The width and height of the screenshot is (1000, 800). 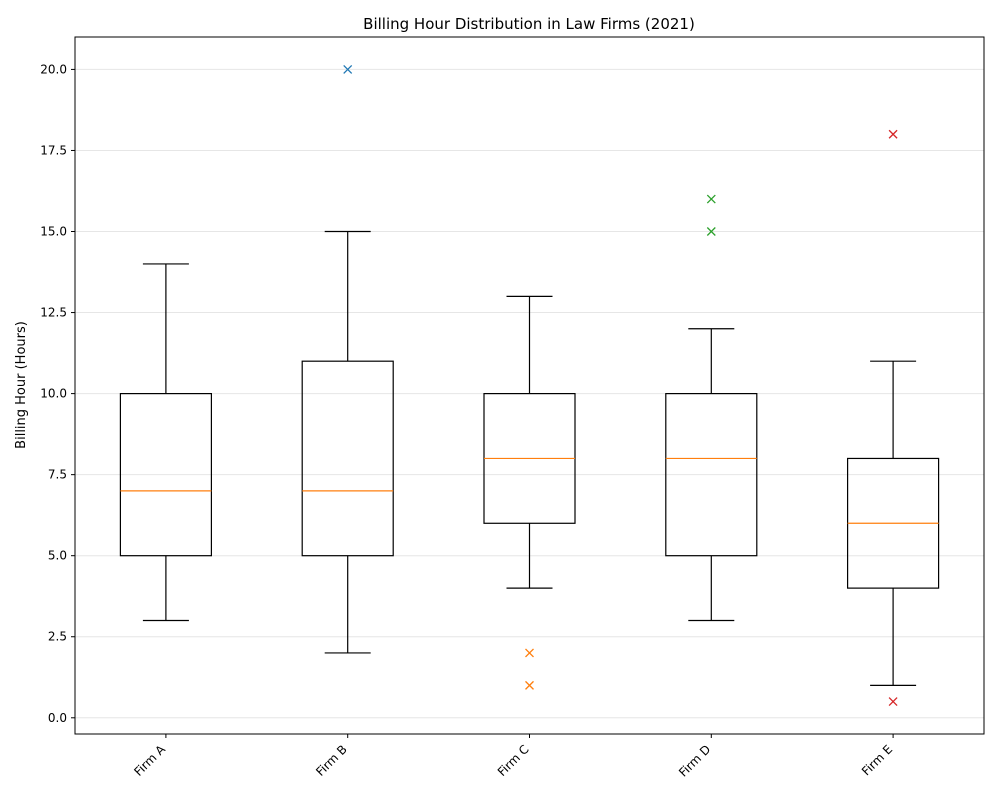 I want to click on y-tick-label: 10.0, so click(x=53, y=394).